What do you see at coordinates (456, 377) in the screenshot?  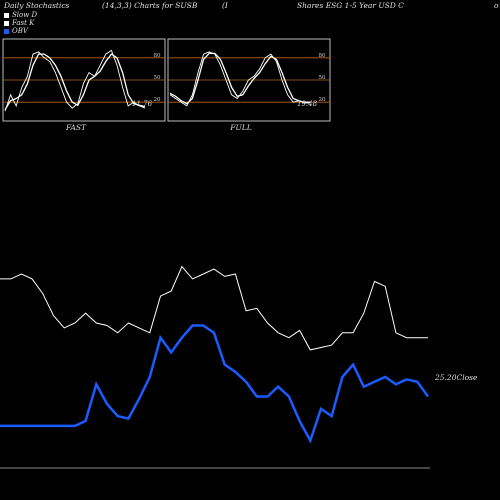 I see `close-price-label: 25.20Close` at bounding box center [456, 377].